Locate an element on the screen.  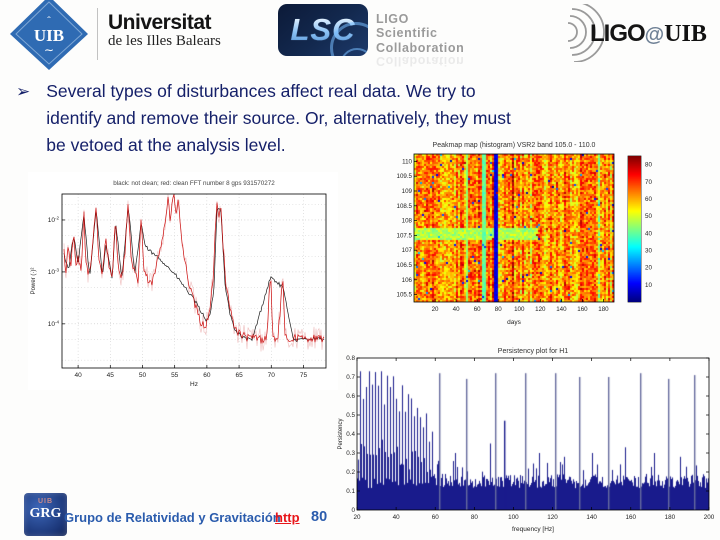
svg-text: 10-4 is located at coordinates (54, 323).